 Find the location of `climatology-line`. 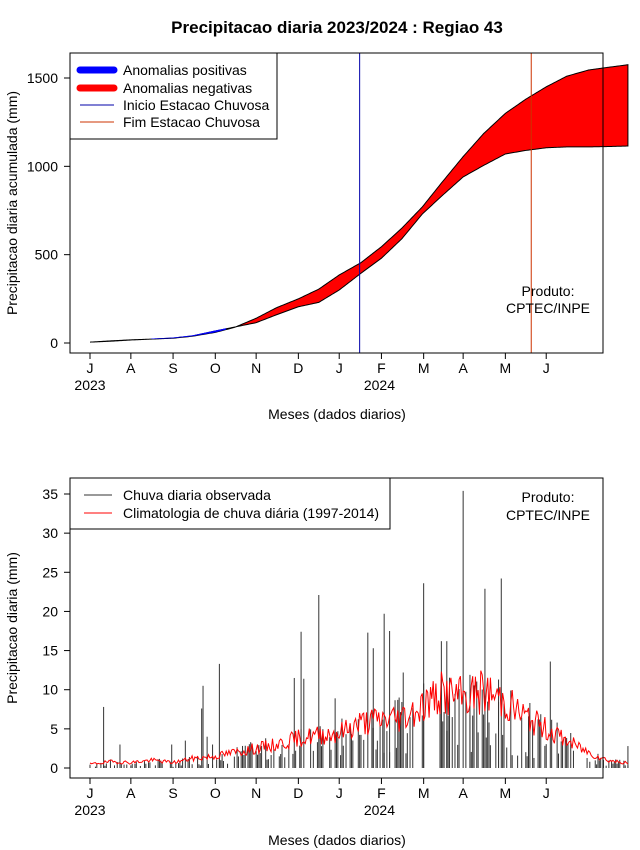

climatology-line is located at coordinates (359, 717).